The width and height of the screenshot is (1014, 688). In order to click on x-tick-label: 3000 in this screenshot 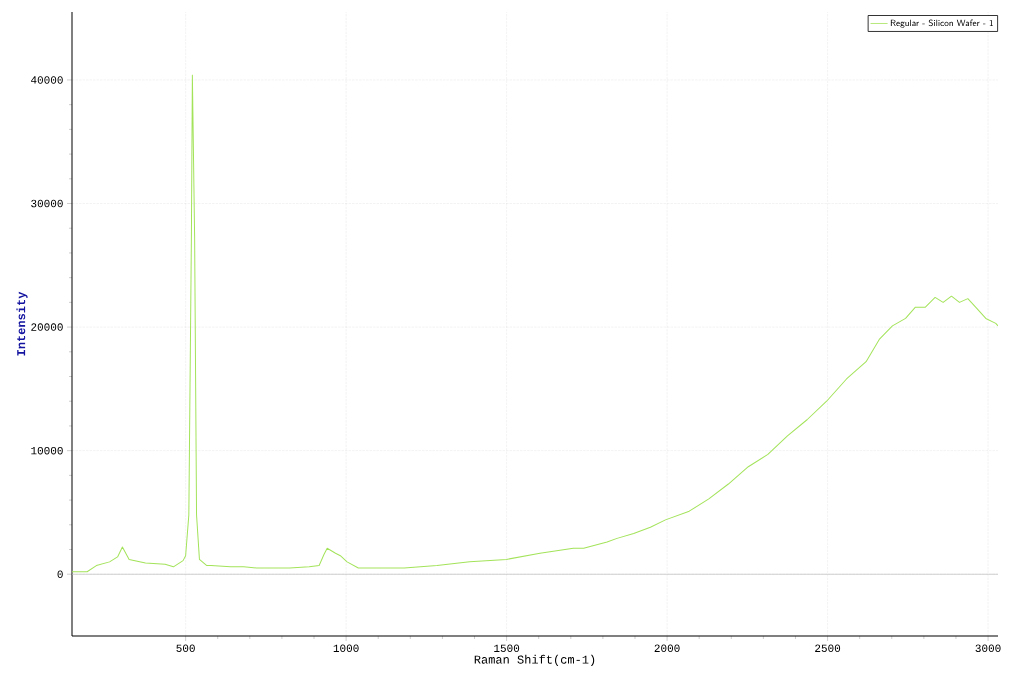, I will do `click(988, 648)`.